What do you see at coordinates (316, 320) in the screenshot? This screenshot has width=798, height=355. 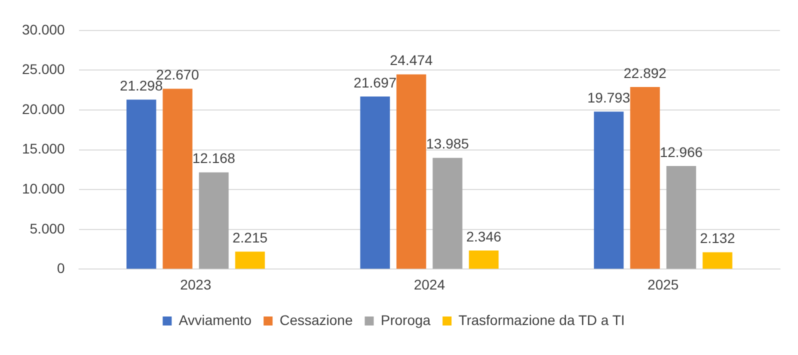 I see `legend-label: Cessazione` at bounding box center [316, 320].